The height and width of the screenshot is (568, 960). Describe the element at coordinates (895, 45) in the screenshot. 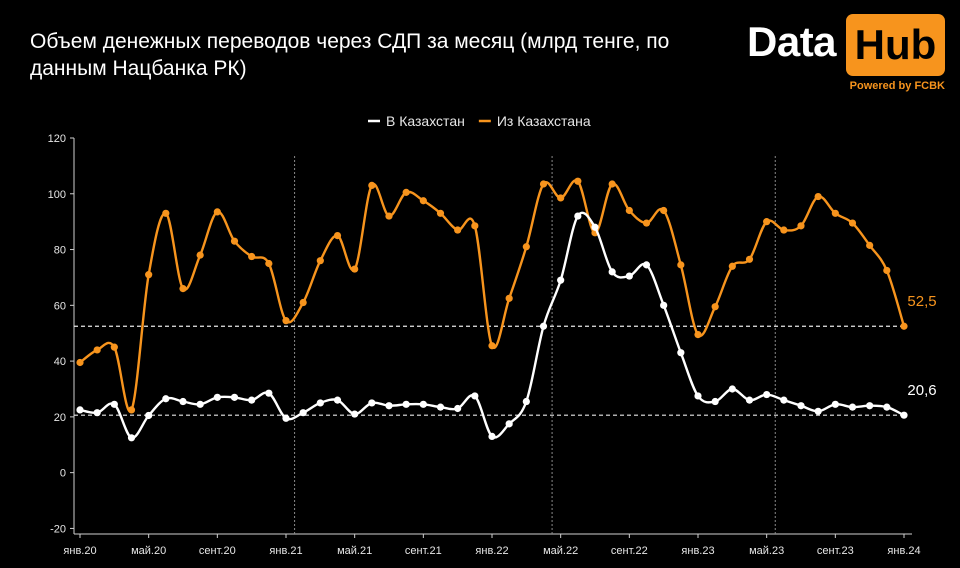

I see `logo-hub-text: Hub` at that location.